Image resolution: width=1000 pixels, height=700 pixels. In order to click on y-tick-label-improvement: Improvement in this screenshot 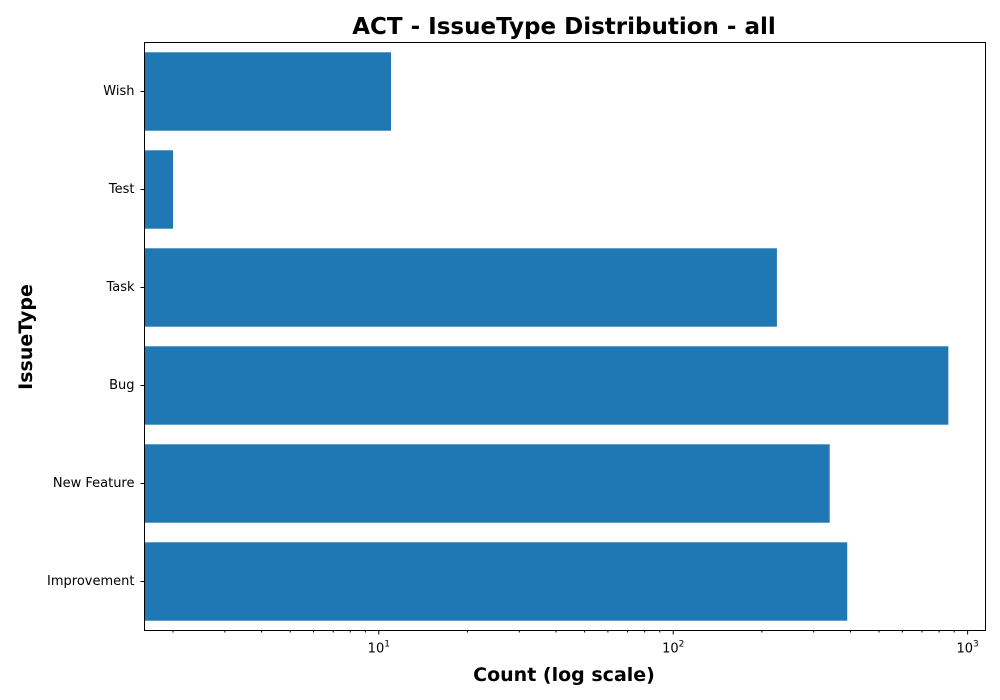, I will do `click(90, 581)`.